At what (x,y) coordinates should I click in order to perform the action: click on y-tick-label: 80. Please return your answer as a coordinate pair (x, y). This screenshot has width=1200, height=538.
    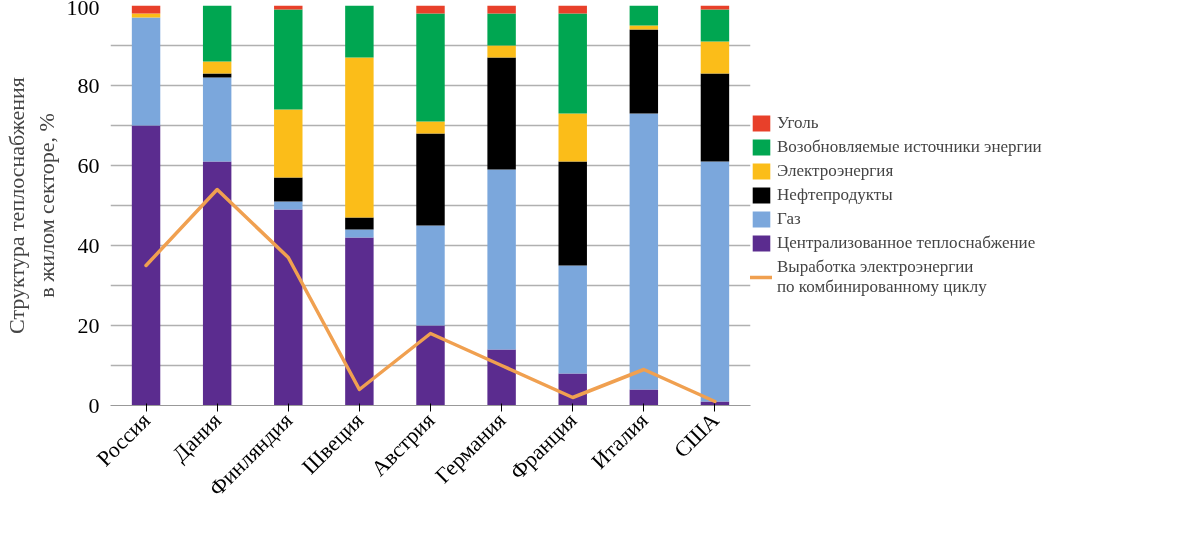
    Looking at the image, I should click on (88, 85).